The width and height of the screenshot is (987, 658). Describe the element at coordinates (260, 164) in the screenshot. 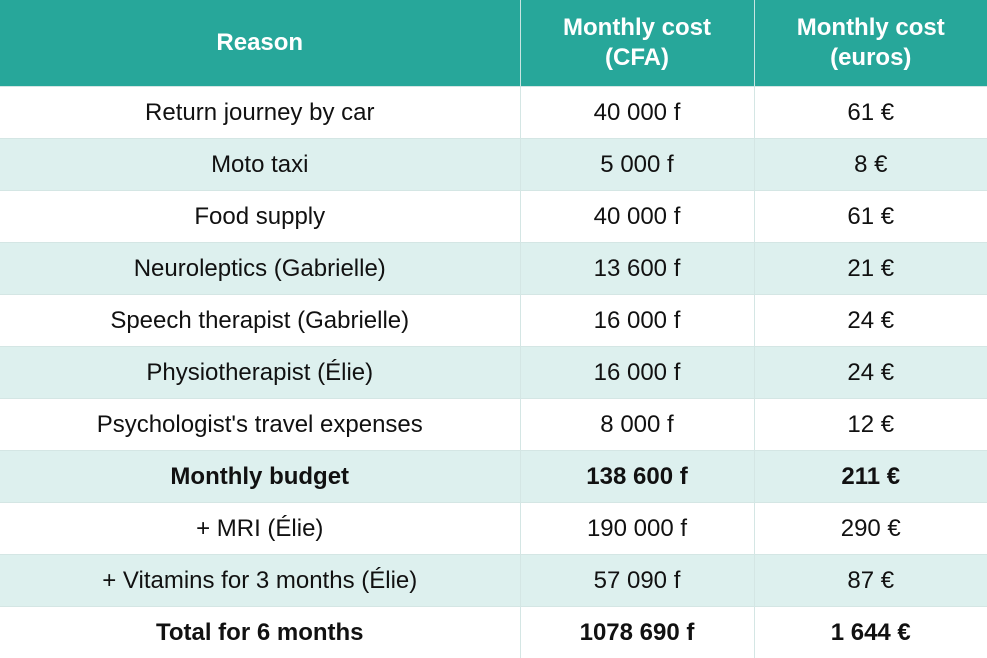

I see `cell-reason: Moto taxi` at that location.